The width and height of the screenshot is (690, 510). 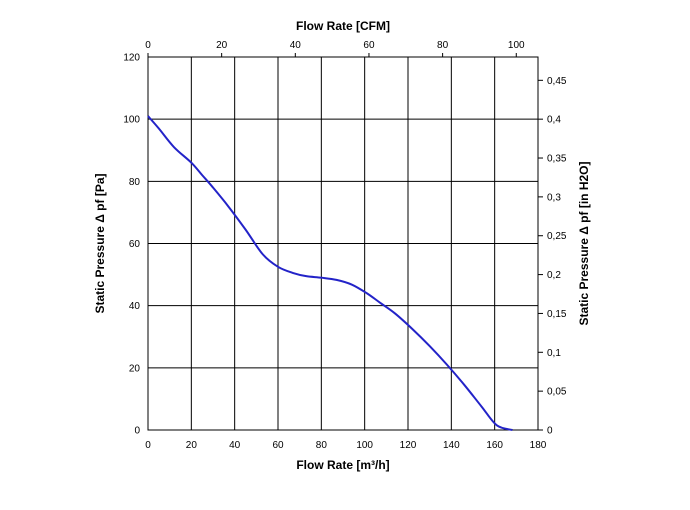 I want to click on x-bottom-tick-label: 140, so click(x=451, y=445).